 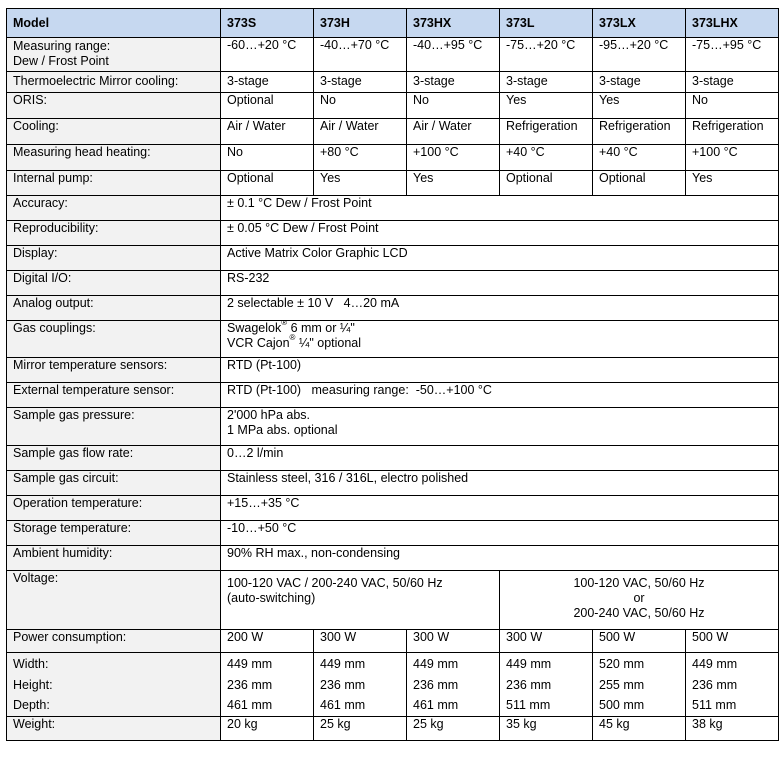 I want to click on header-373s: 373S, so click(x=267, y=23).